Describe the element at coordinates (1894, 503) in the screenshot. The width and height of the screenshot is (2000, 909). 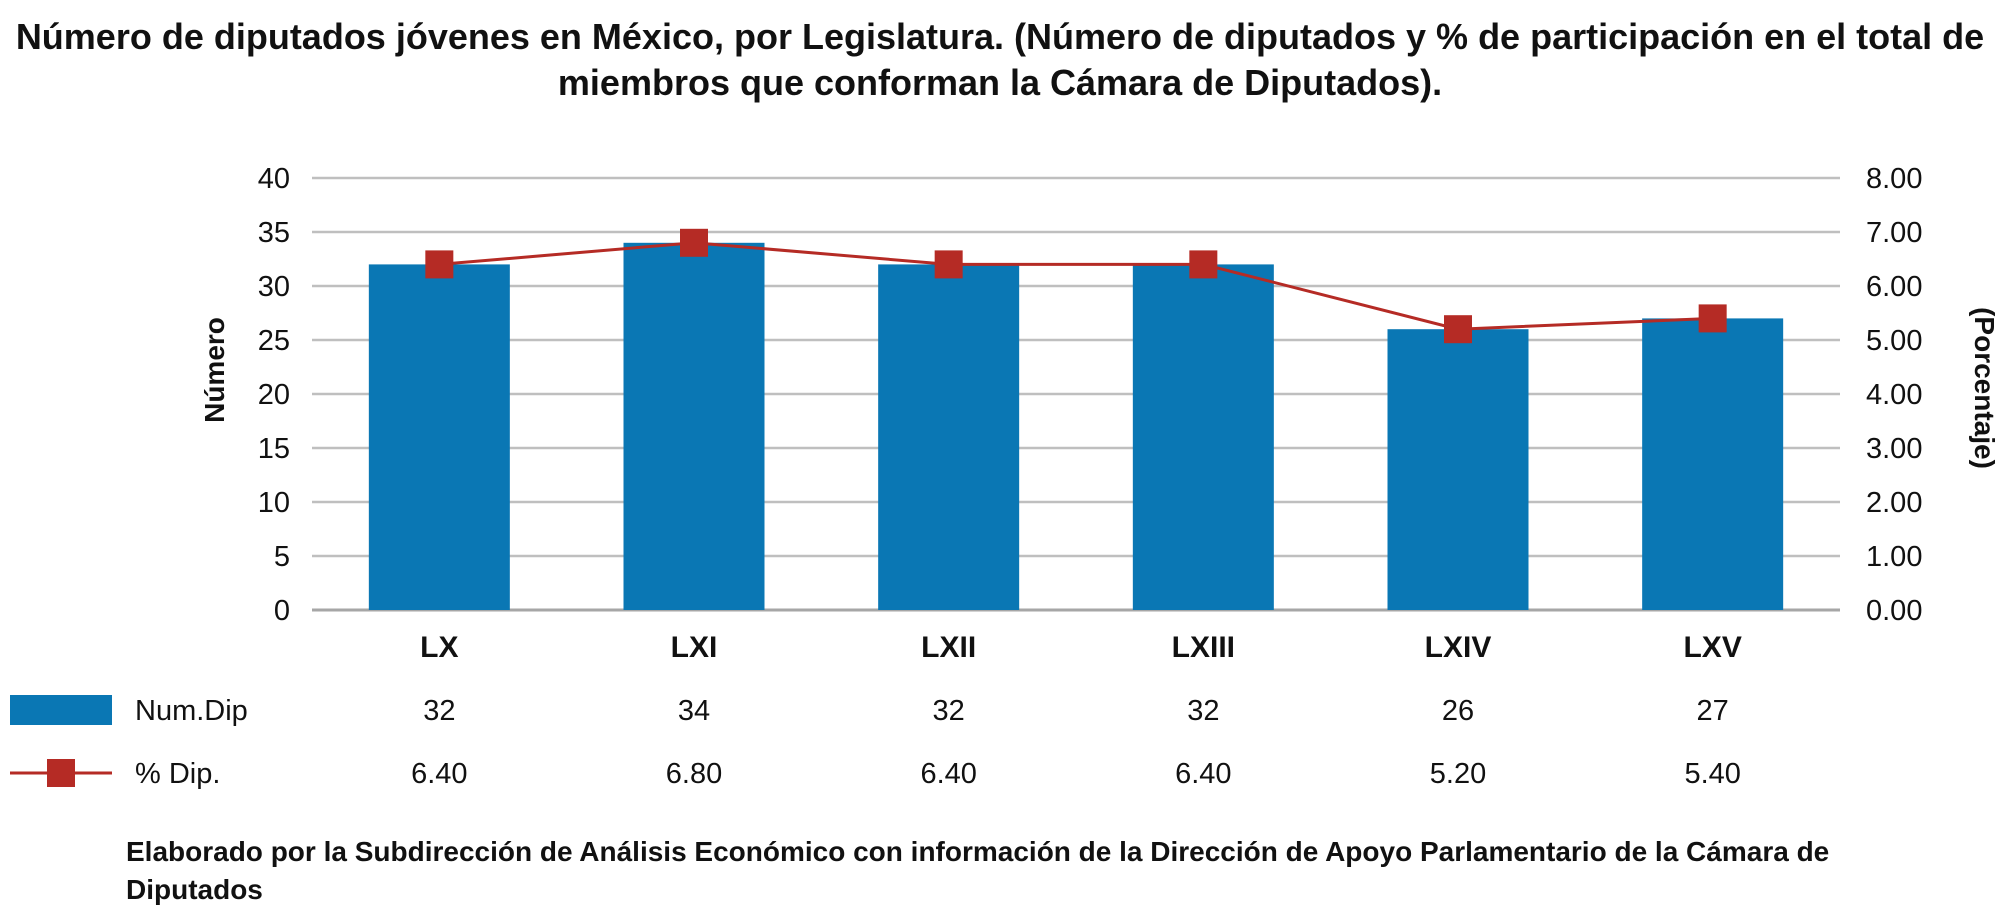
I see `y2-tick-label: 2.00` at that location.